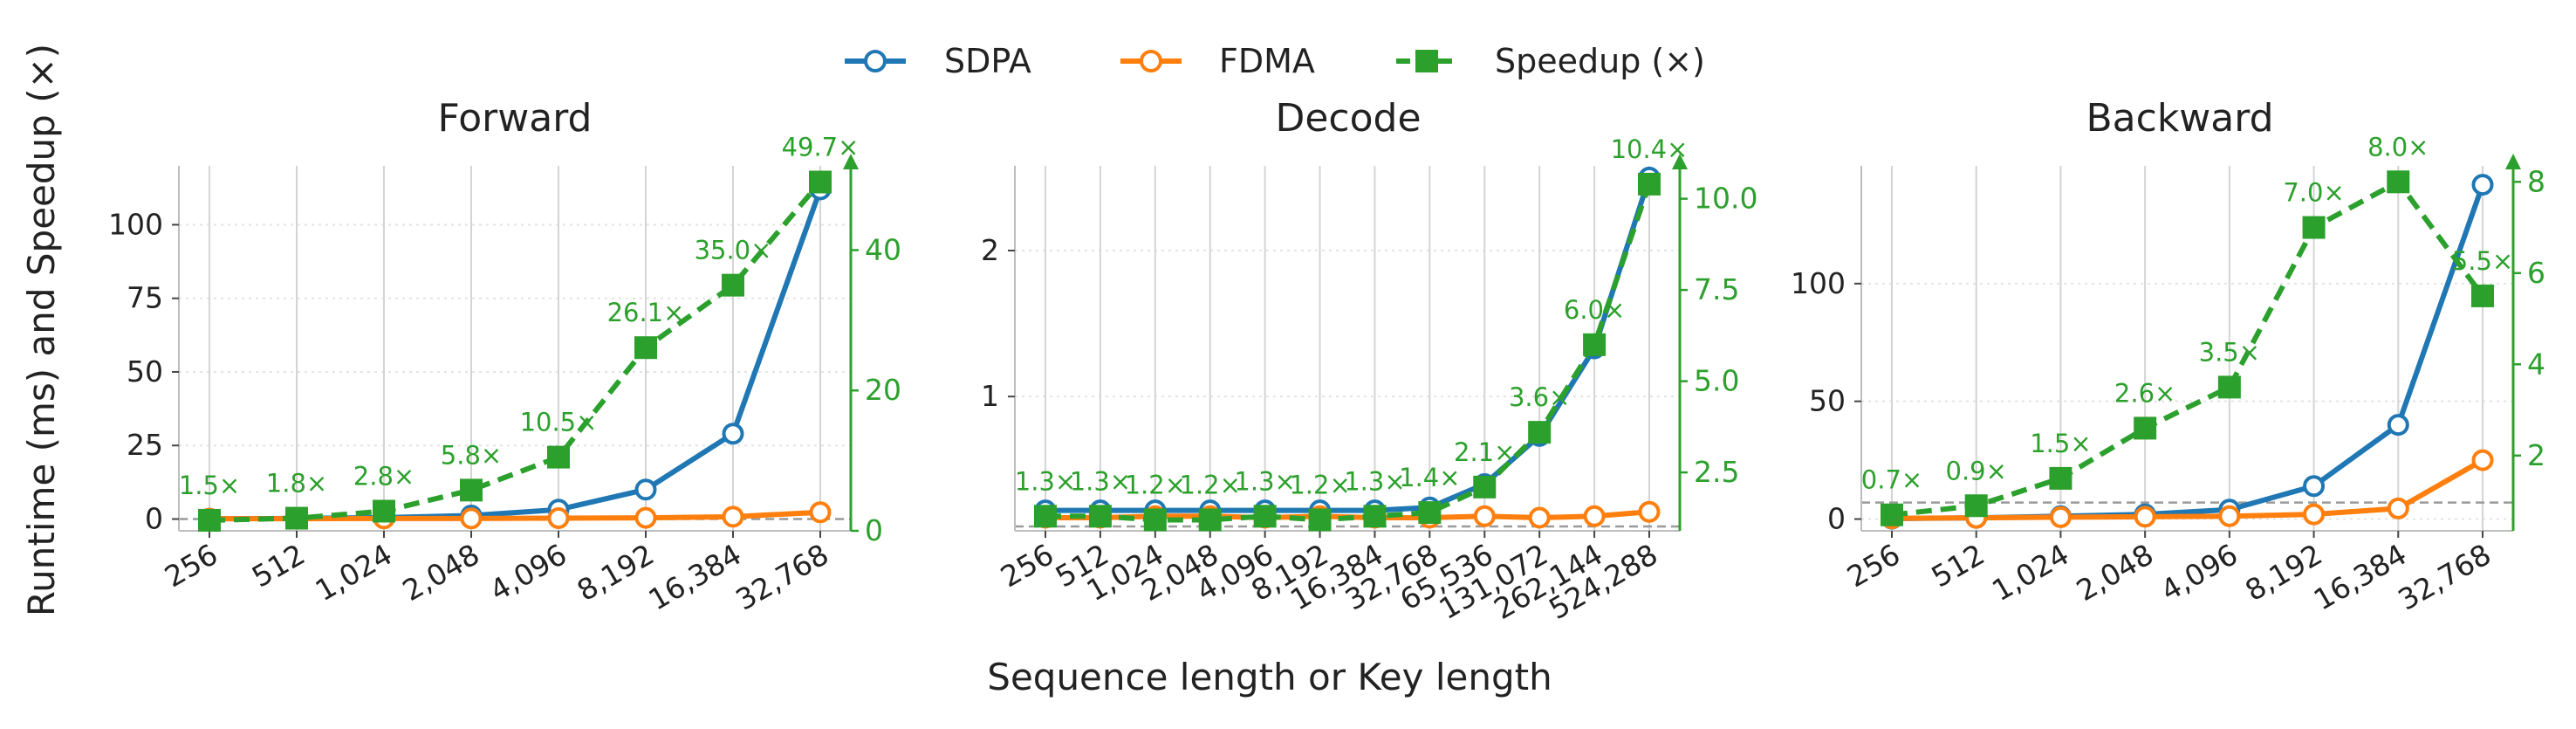  What do you see at coordinates (1717, 289) in the screenshot?
I see `y2-tick-label: 7.5` at bounding box center [1717, 289].